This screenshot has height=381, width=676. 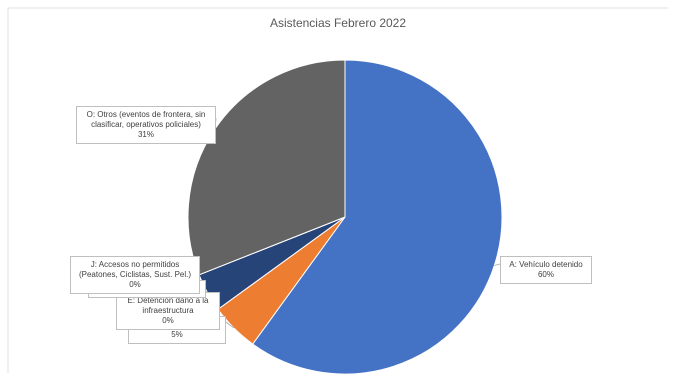 I want to click on category-label: E: Detención daño a la infraestructura, so click(x=168, y=305).